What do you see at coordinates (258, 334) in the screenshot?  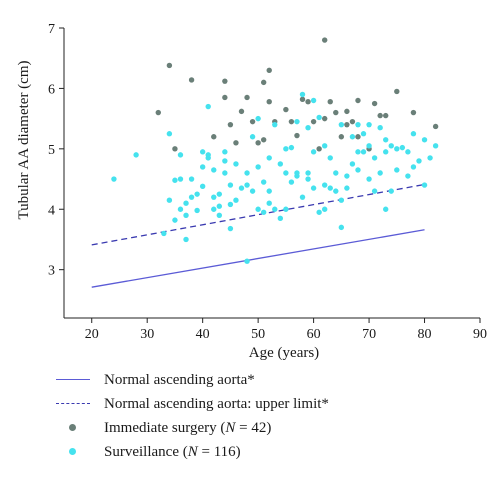 I see `x-tick-label: 50` at bounding box center [258, 334].